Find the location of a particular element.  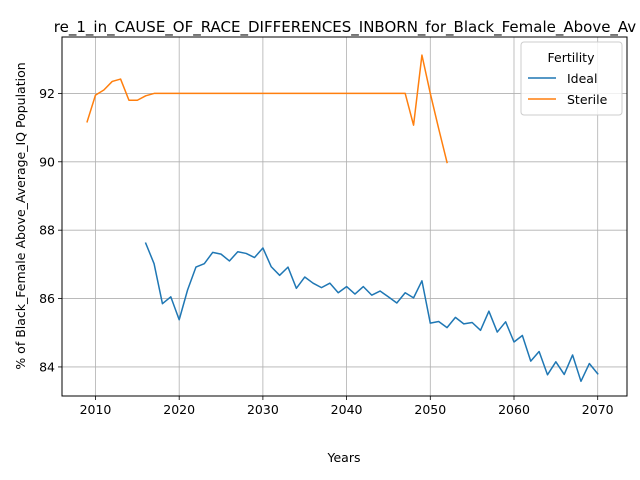

x-tick-label: 2030 is located at coordinates (263, 409).